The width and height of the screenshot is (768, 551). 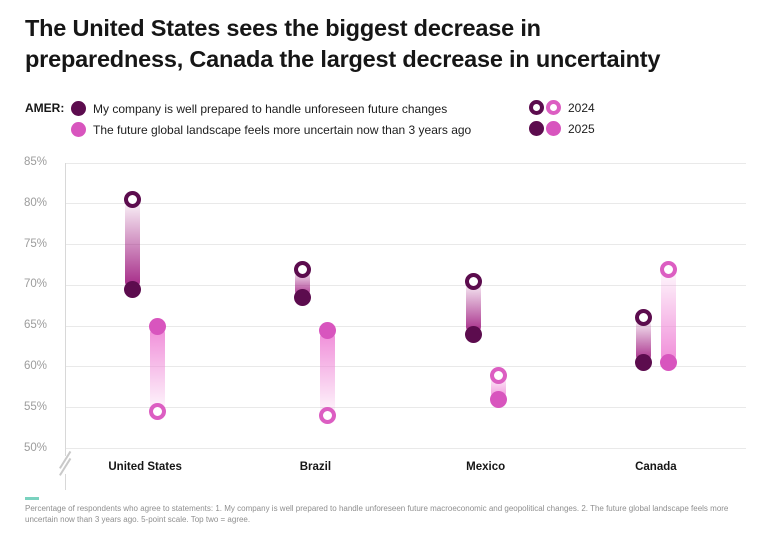 What do you see at coordinates (562, 128) in the screenshot?
I see `legend-year-2025: 2025` at bounding box center [562, 128].